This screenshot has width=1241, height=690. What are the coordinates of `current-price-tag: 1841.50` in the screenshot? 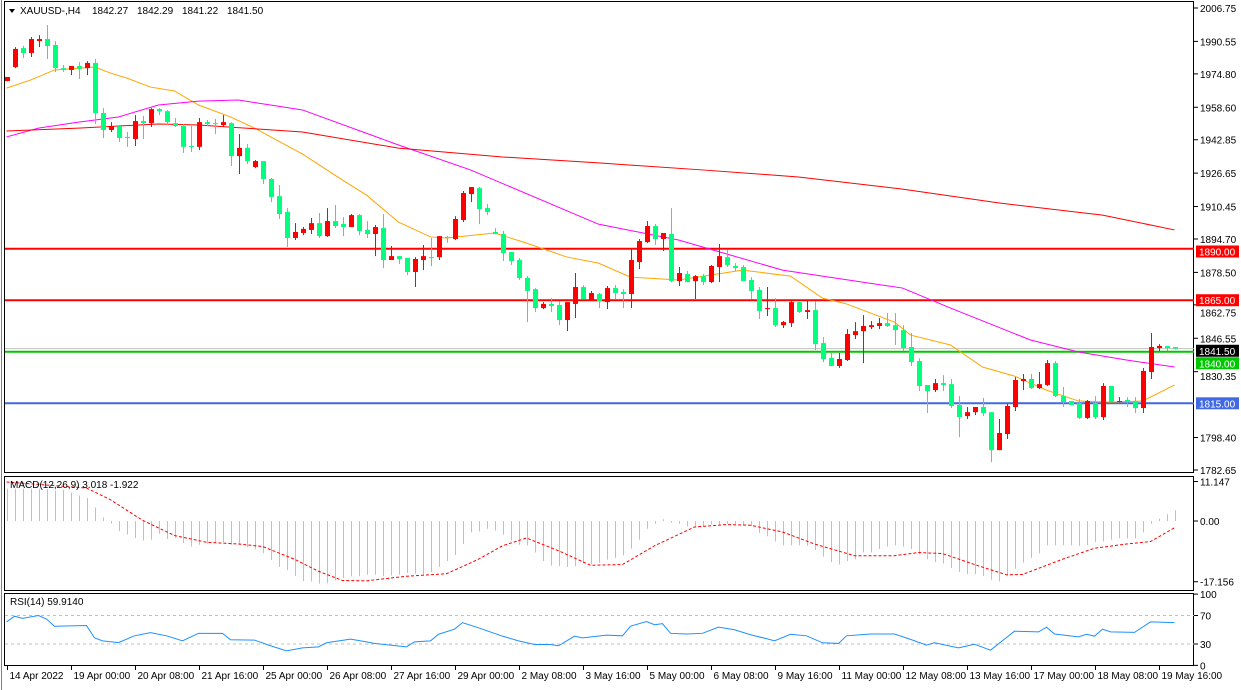 It's located at (1217, 352).